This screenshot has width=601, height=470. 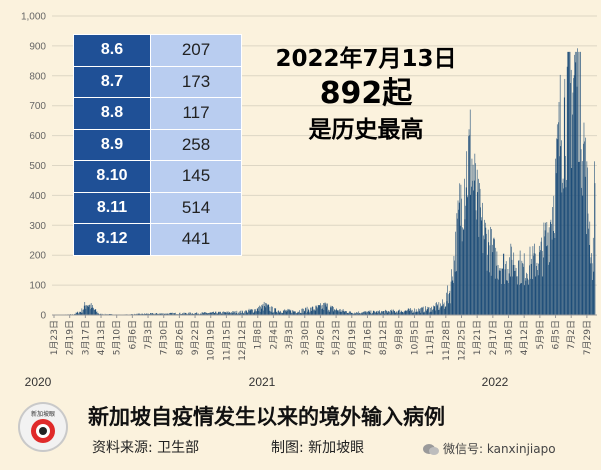 What do you see at coordinates (157, 207) in the screenshot?
I see `table-row: 8.11 514` at bounding box center [157, 207].